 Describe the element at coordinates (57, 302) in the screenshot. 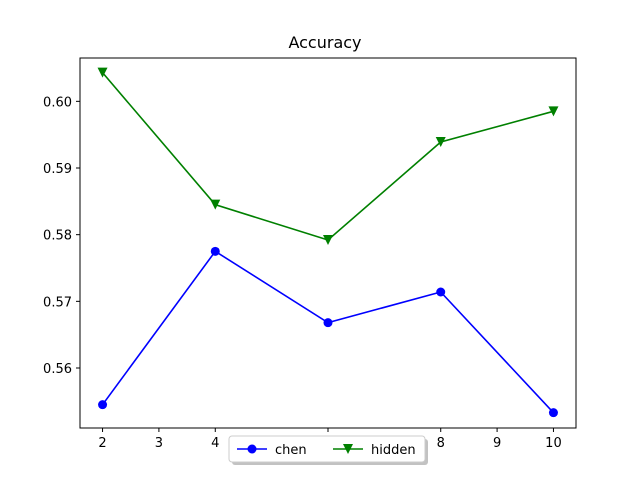

I see `y-tick-label: 0.57` at that location.